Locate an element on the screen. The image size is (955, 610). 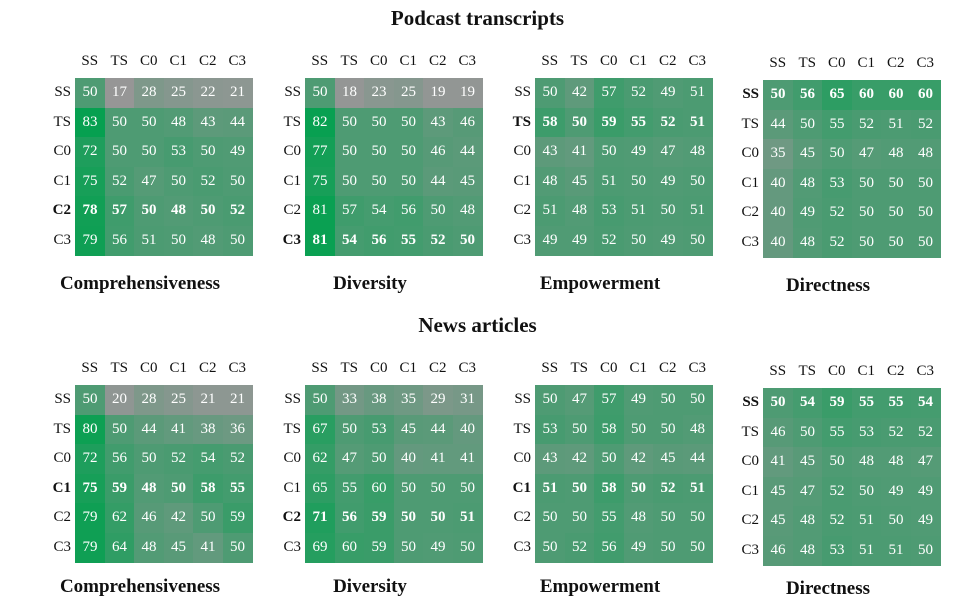
heatmap-cell: 29 is located at coordinates (438, 400).